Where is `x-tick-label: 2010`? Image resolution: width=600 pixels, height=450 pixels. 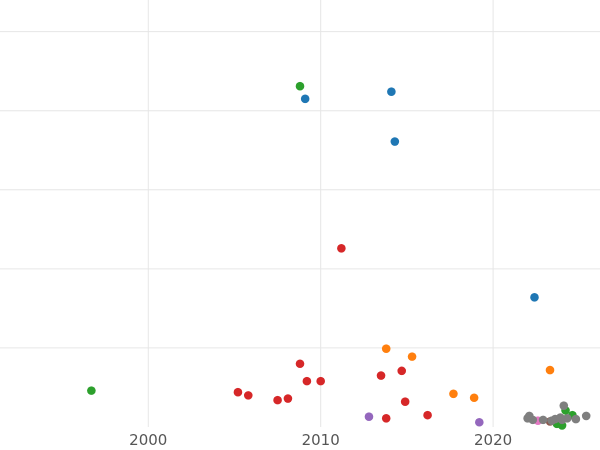 x-tick-label: 2010 is located at coordinates (321, 440).